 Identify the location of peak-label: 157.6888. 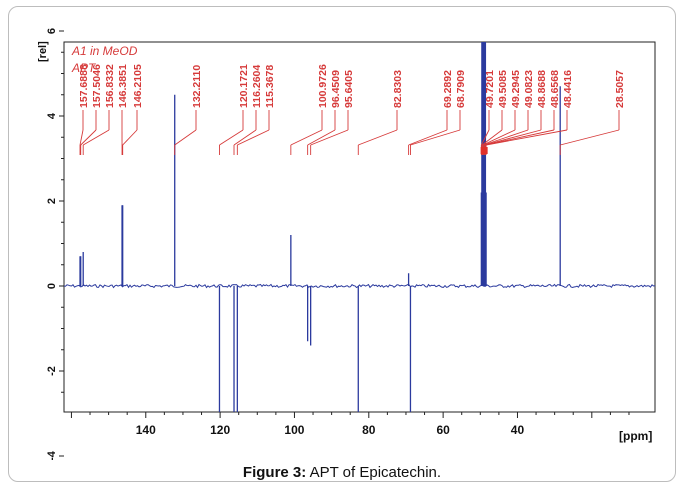
(84, 86).